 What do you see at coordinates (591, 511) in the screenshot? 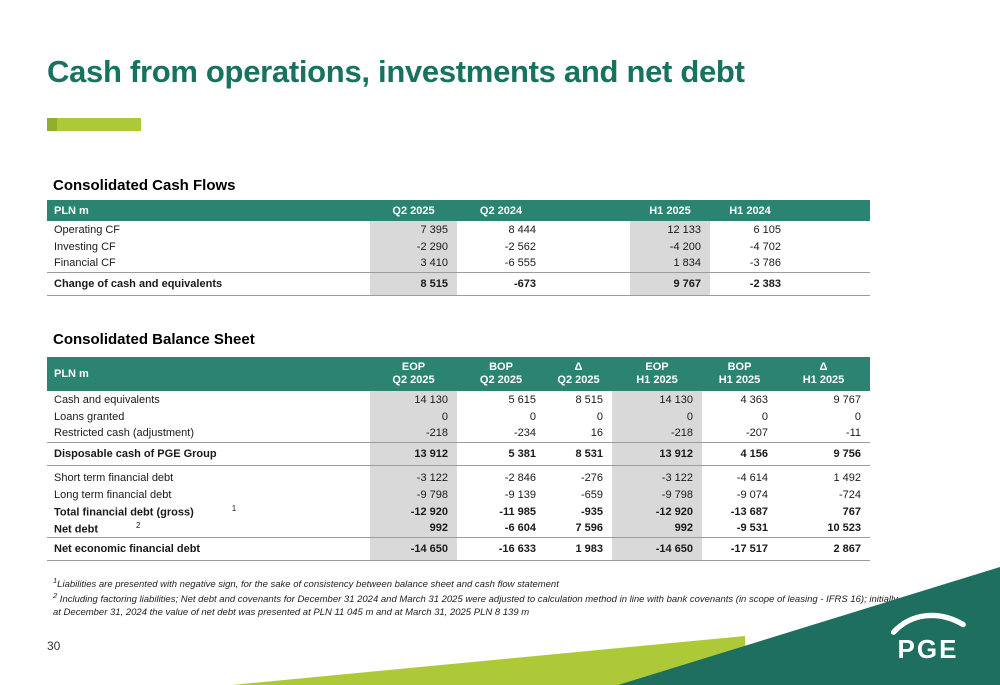
I see `cell-value: -935` at bounding box center [591, 511].